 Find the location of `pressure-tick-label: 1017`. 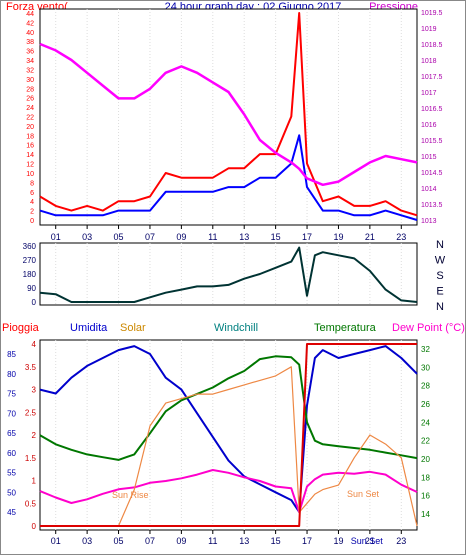

pressure-tick-label: 1017 is located at coordinates (429, 93).